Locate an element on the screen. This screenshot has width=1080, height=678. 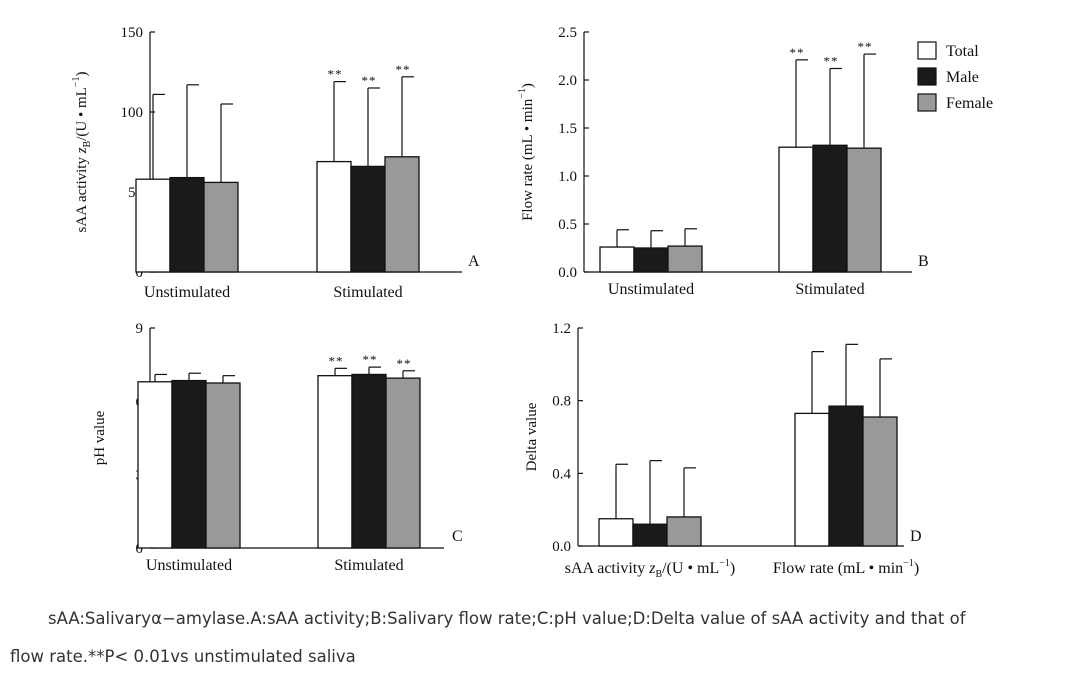
y-tick-label: 2.0 is located at coordinates (567, 81).